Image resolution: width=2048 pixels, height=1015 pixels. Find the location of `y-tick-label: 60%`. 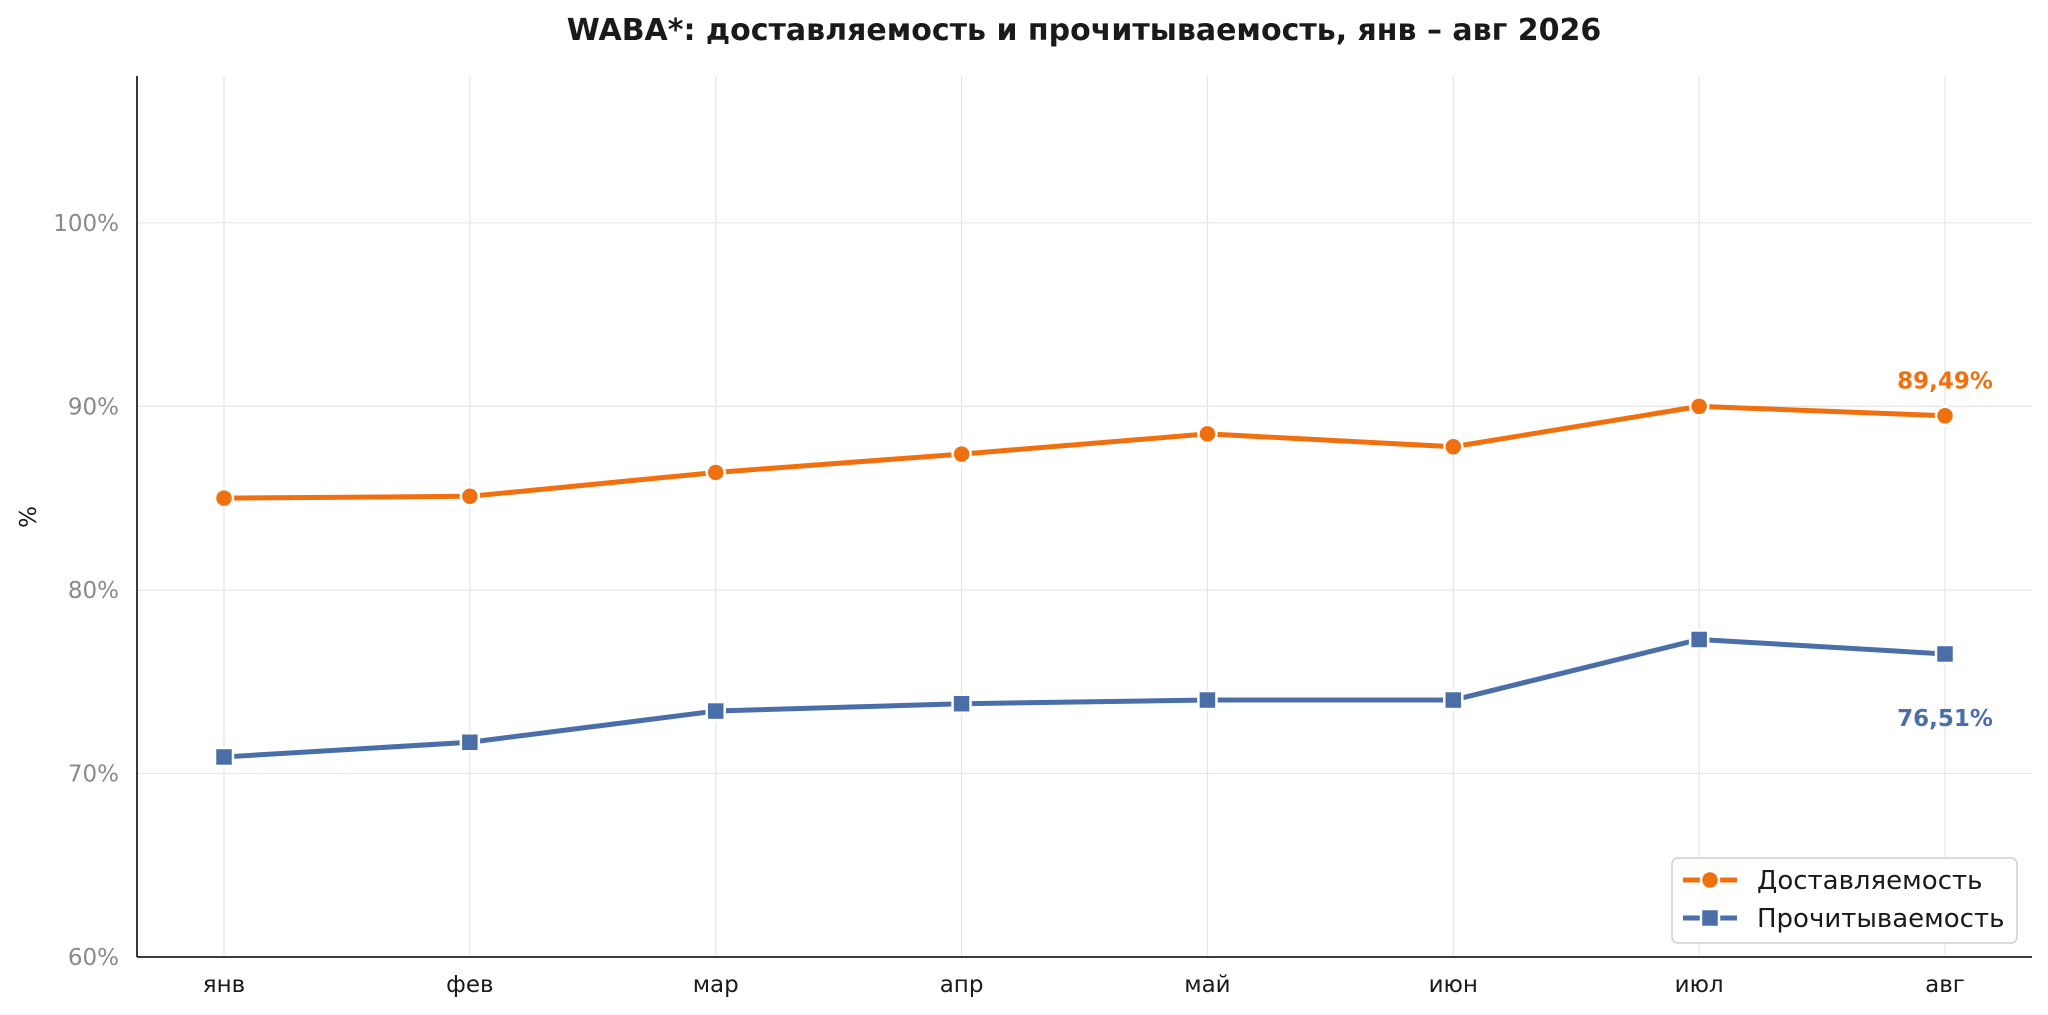

y-tick-label: 60% is located at coordinates (93, 958).